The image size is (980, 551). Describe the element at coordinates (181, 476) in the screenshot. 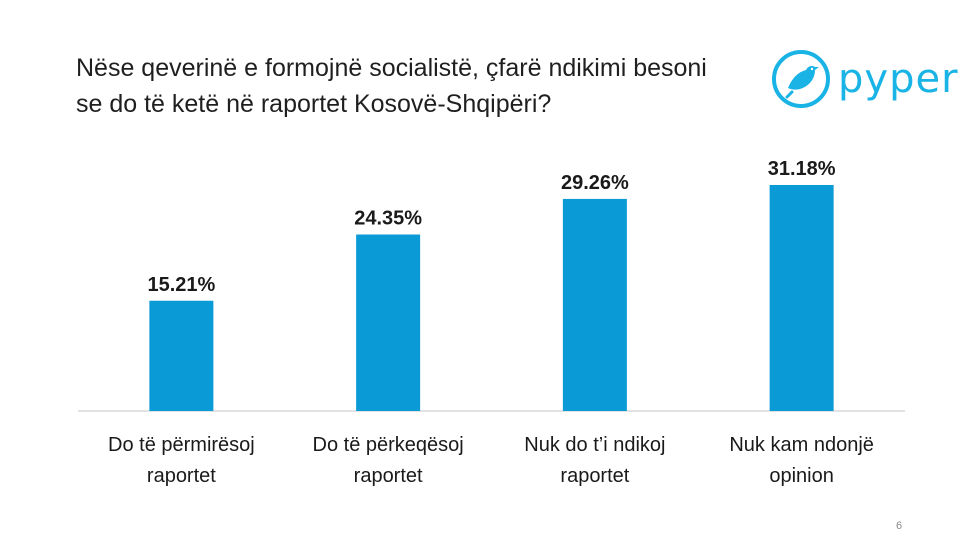

I see `category-label-1-line-2: raportet` at that location.